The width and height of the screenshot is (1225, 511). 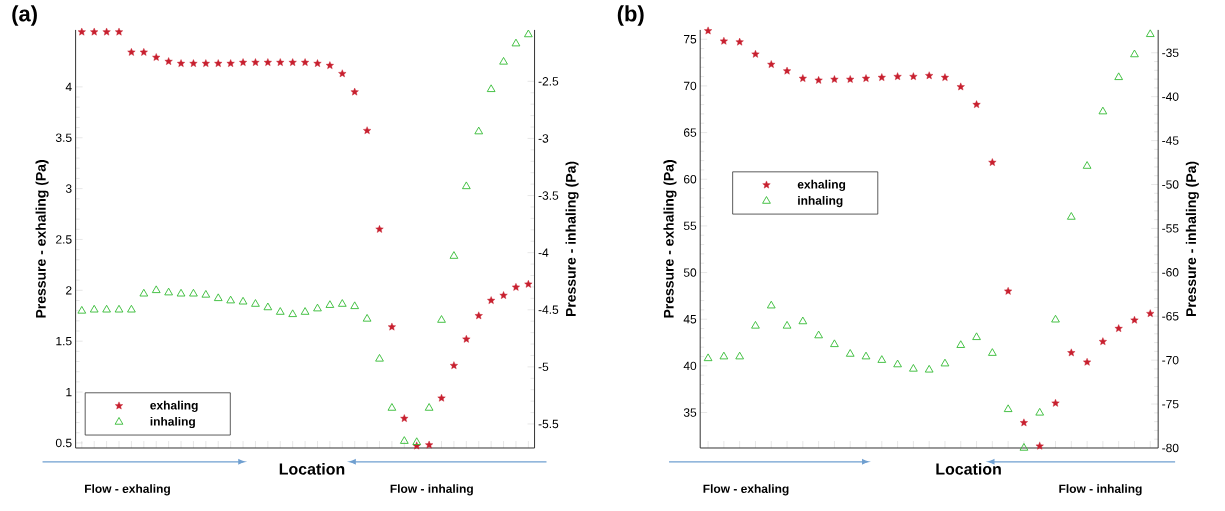 I want to click on y2-axis-title: Pressure - inhaling (Pa), so click(x=572, y=239).